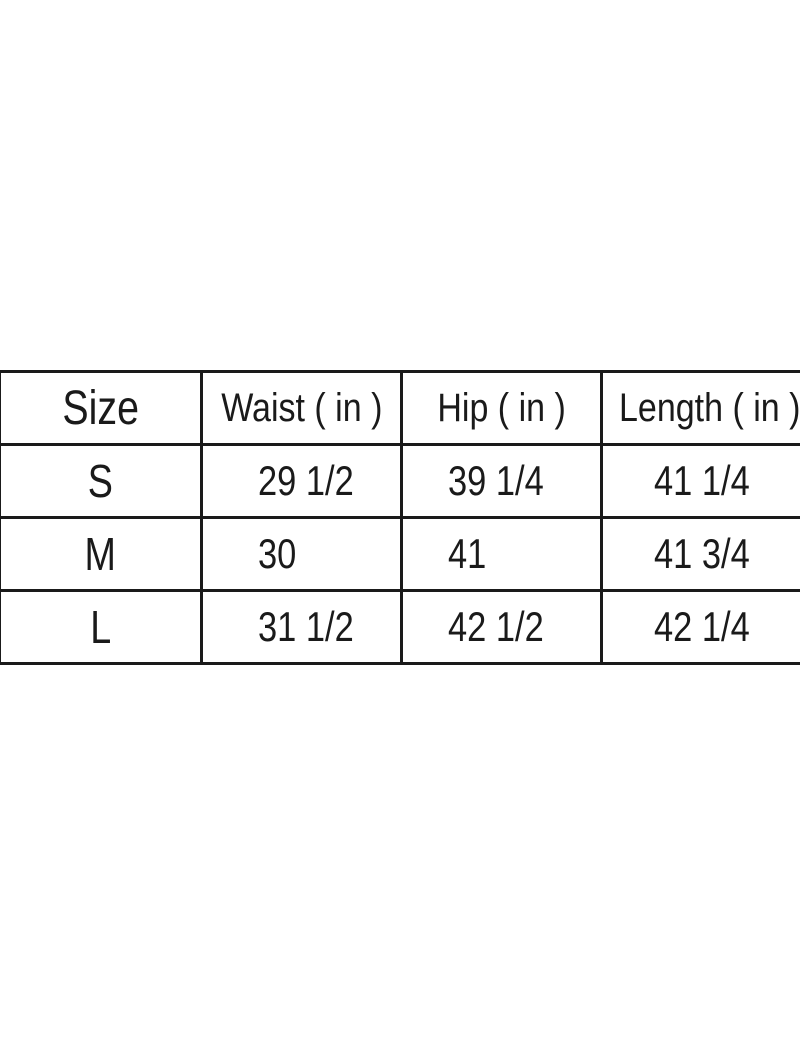 This screenshot has width=800, height=1050. Describe the element at coordinates (301, 554) in the screenshot. I see `waist-cell: 30` at that location.